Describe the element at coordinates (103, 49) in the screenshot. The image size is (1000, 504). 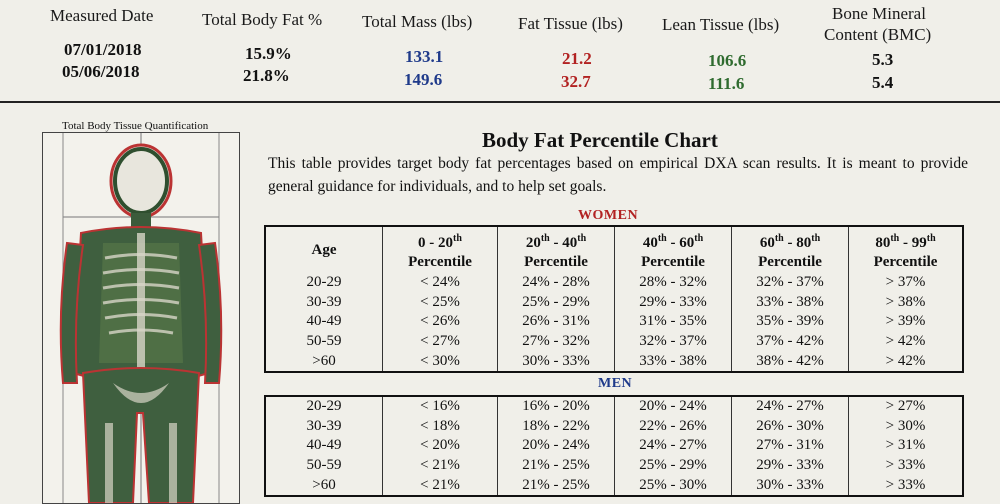
I see `row1-date: 07/01/2018` at that location.